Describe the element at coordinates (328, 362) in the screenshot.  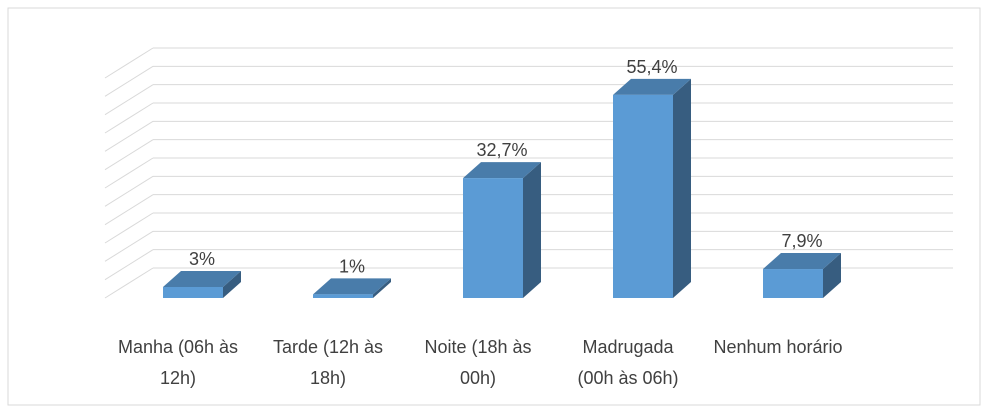
I see `x-tick-label: Tarde (12h às 18h)` at that location.